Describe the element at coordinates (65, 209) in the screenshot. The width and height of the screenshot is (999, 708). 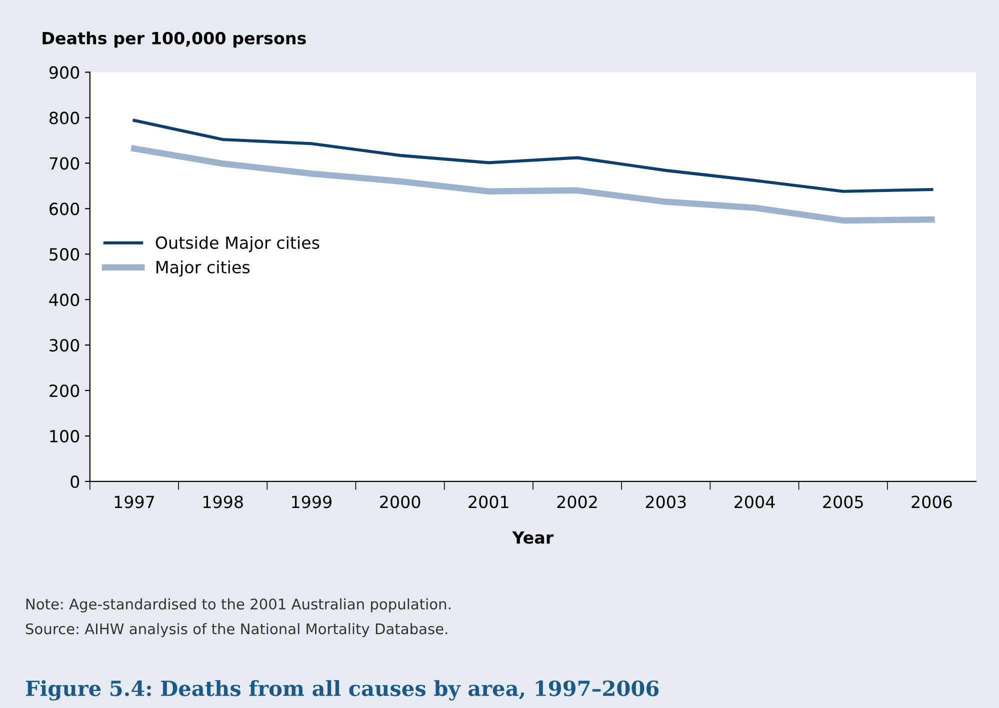
I see `y-tick-label: 600` at that location.